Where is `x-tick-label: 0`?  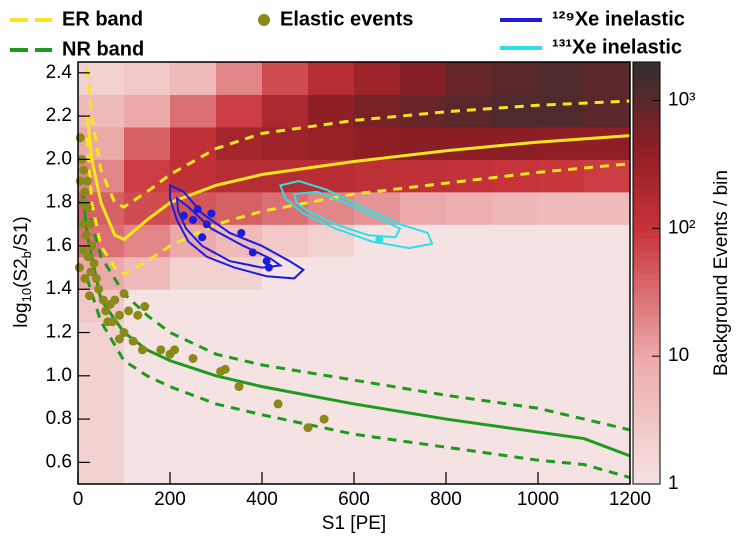 x-tick-label: 0 is located at coordinates (78, 499).